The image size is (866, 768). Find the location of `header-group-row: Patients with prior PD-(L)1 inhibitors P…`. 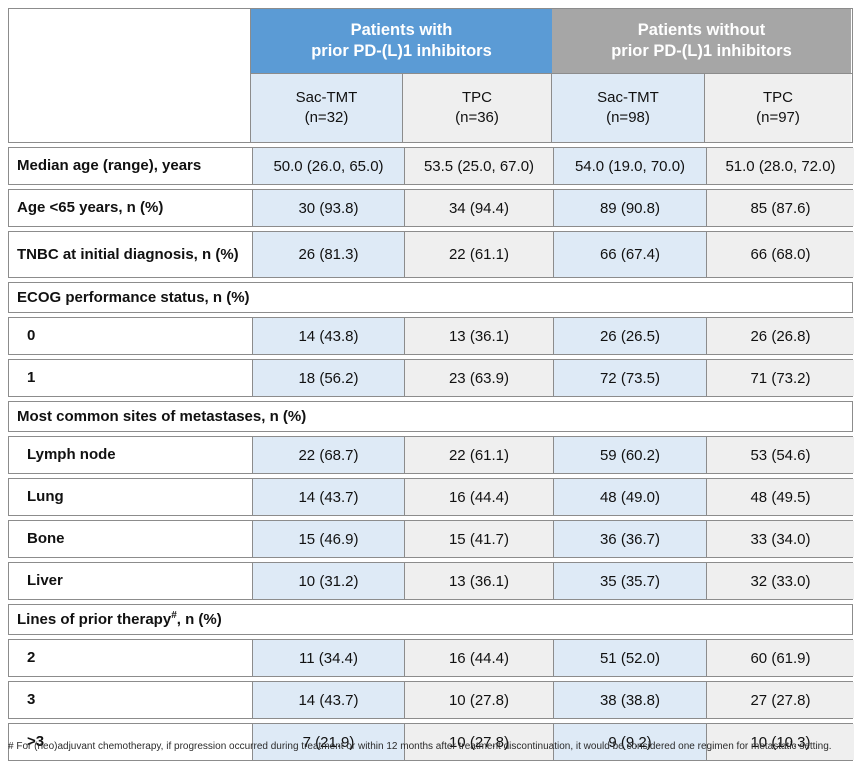

header-group-row: Patients with prior PD-(L)1 inhibitors P… is located at coordinates (551, 41).